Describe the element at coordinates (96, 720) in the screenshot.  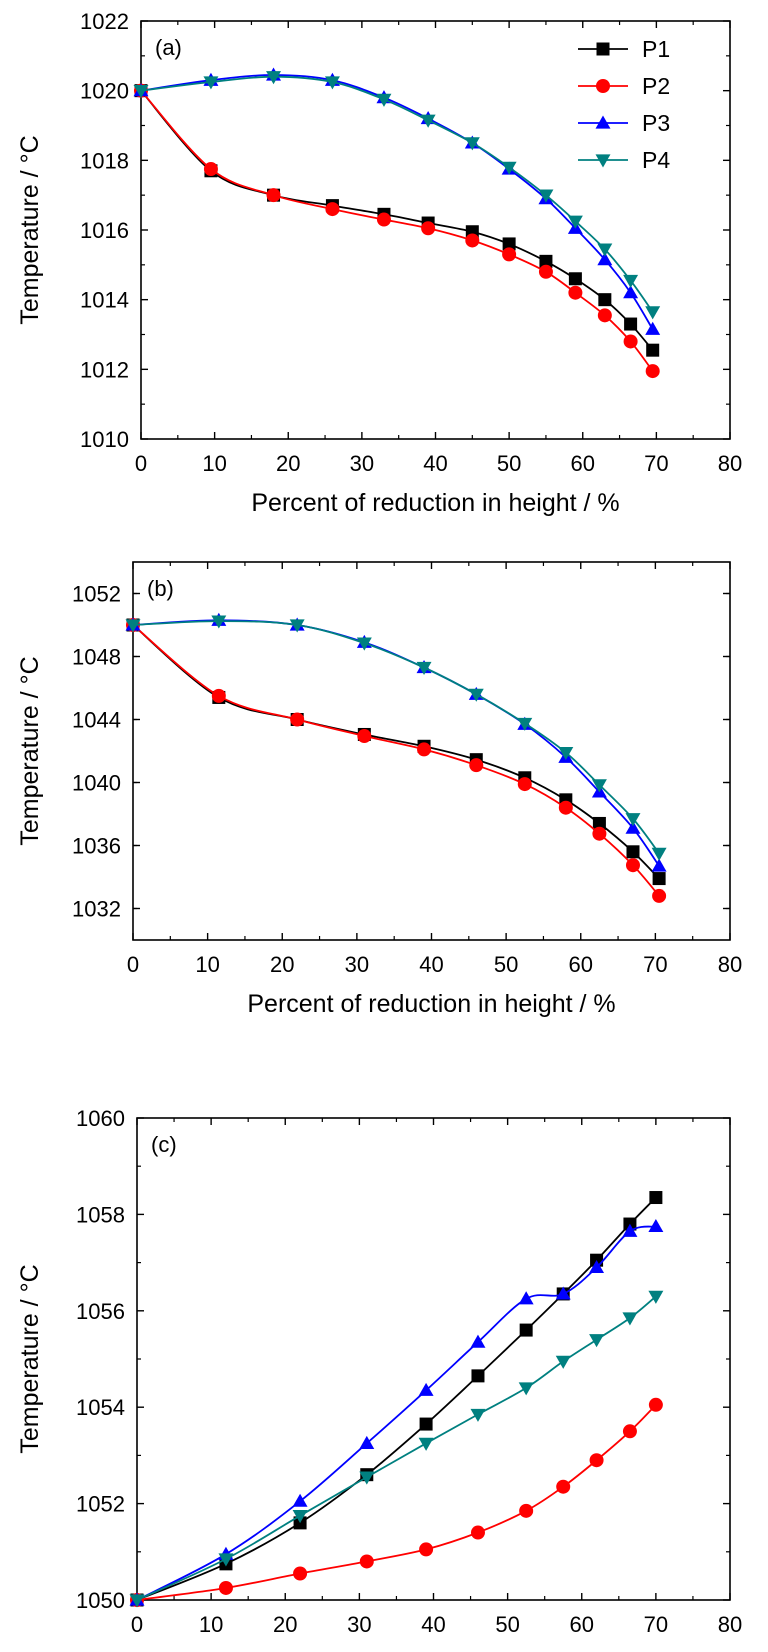
I see `y-tick-label: 1044` at that location.